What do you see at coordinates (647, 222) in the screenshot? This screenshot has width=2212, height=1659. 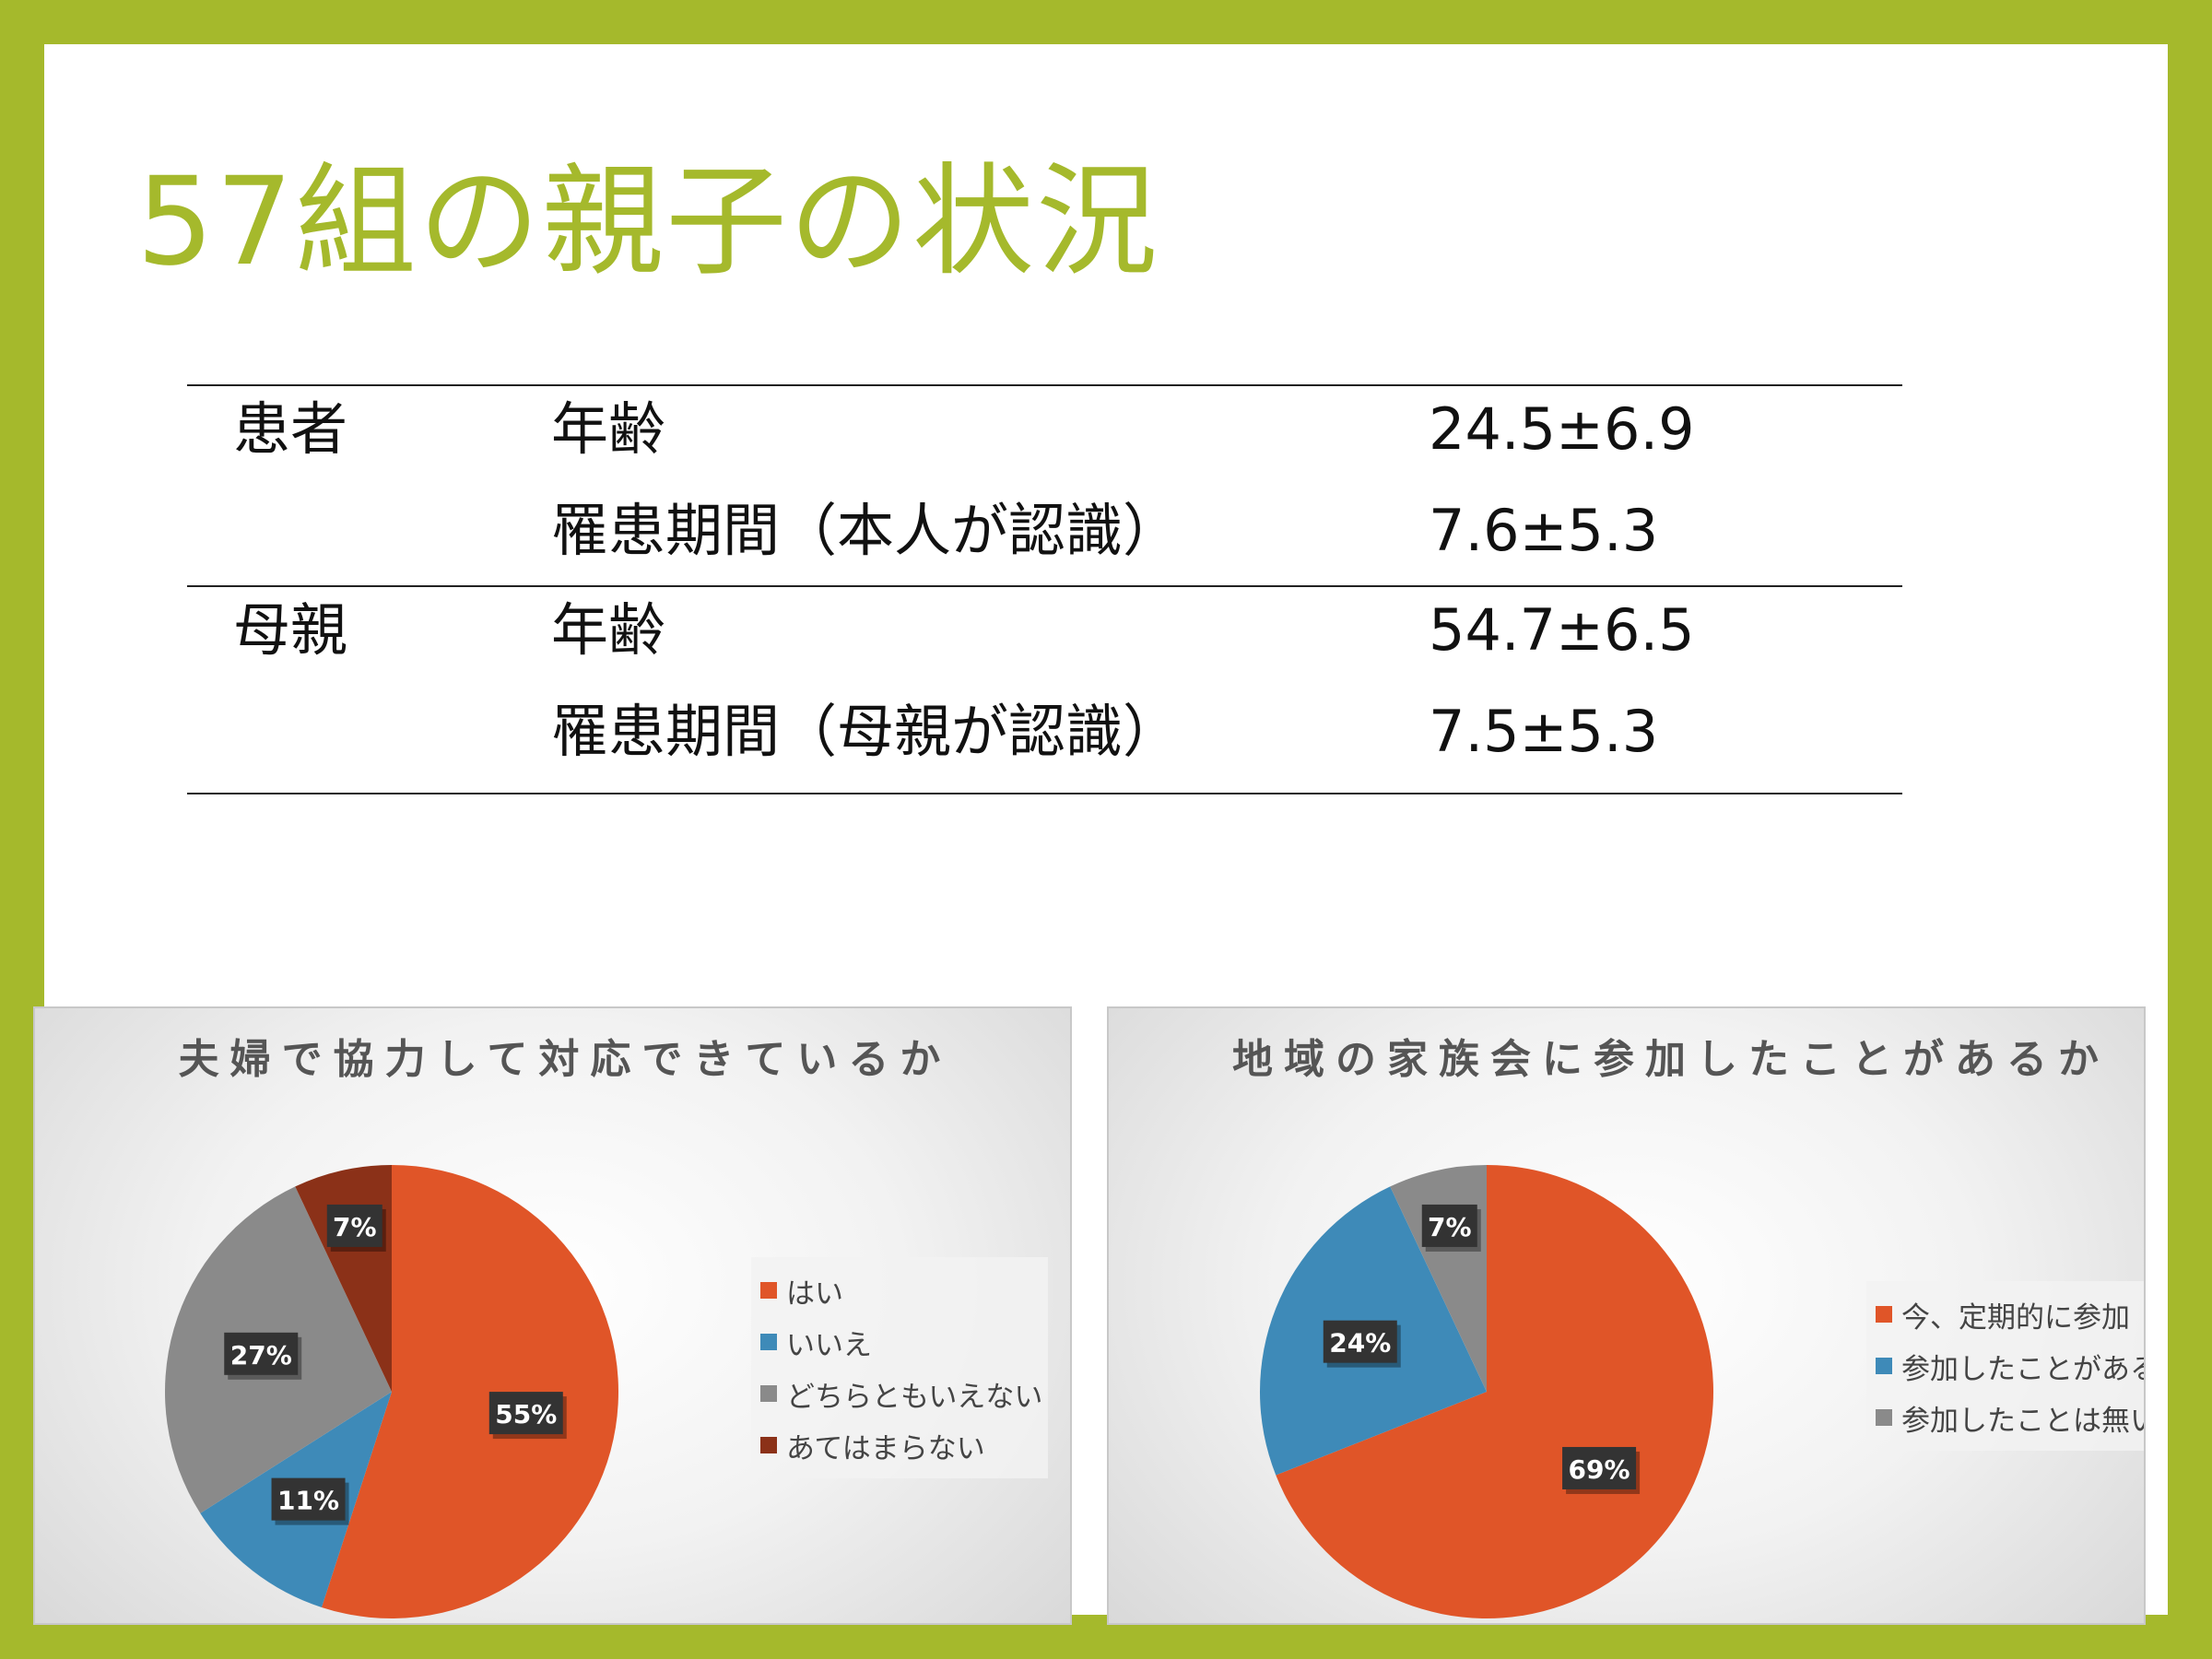 I see `slide-title: 57組の親子の状況` at bounding box center [647, 222].